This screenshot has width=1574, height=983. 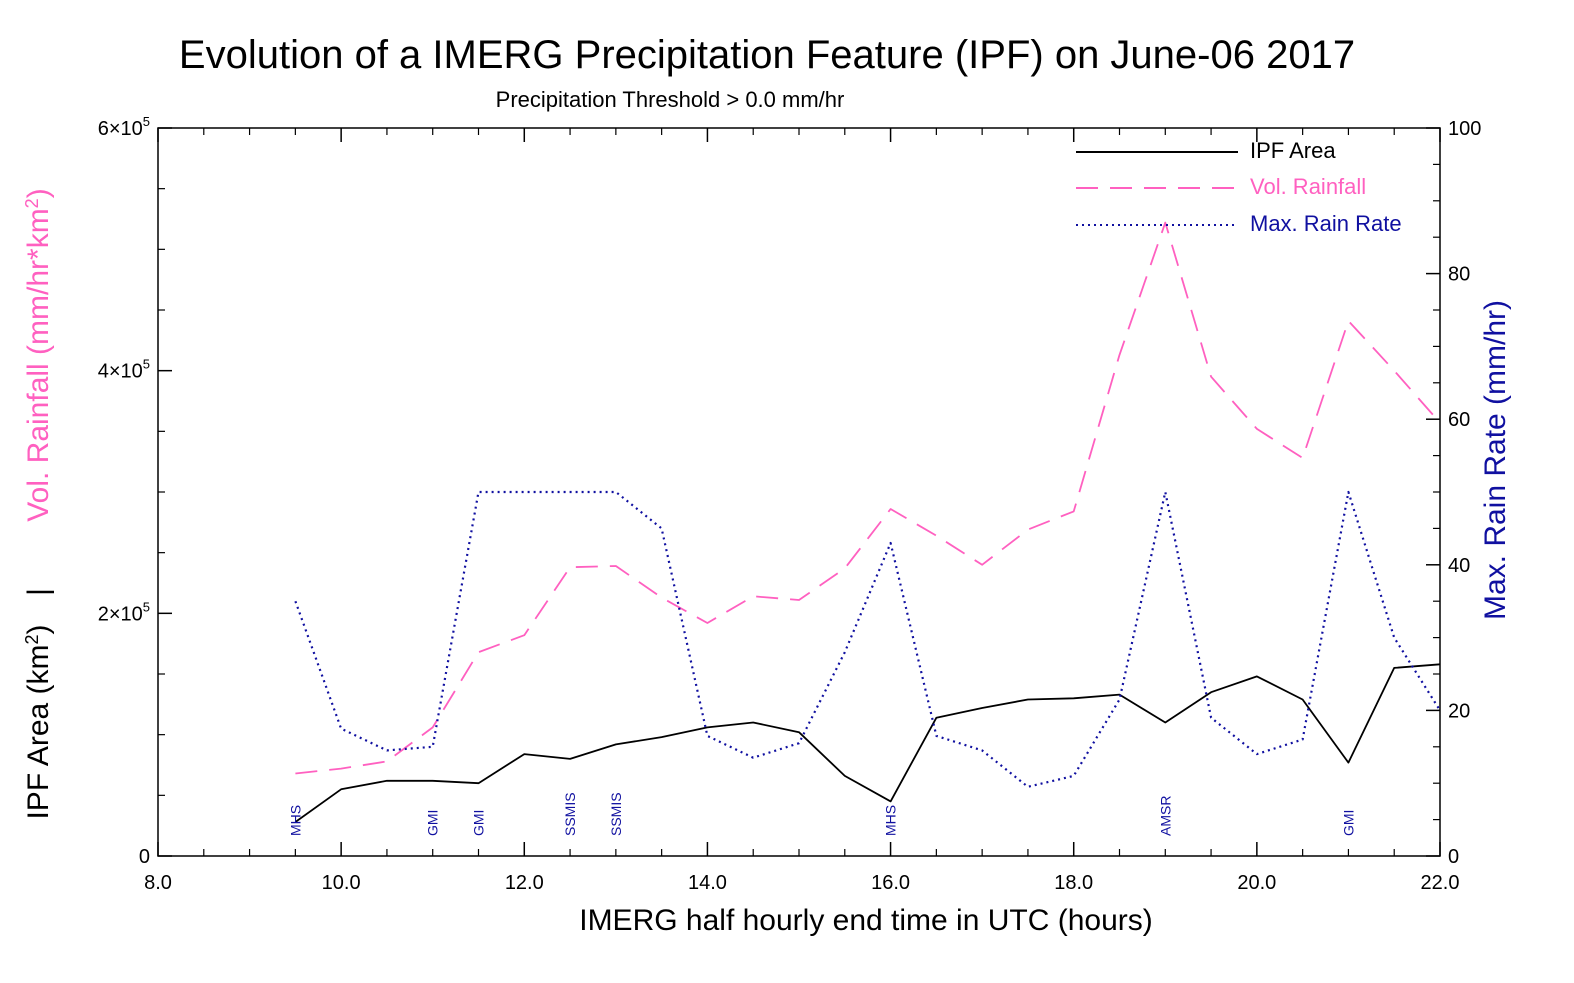 I want to click on right-tick-label: 80, so click(x=1459, y=275).